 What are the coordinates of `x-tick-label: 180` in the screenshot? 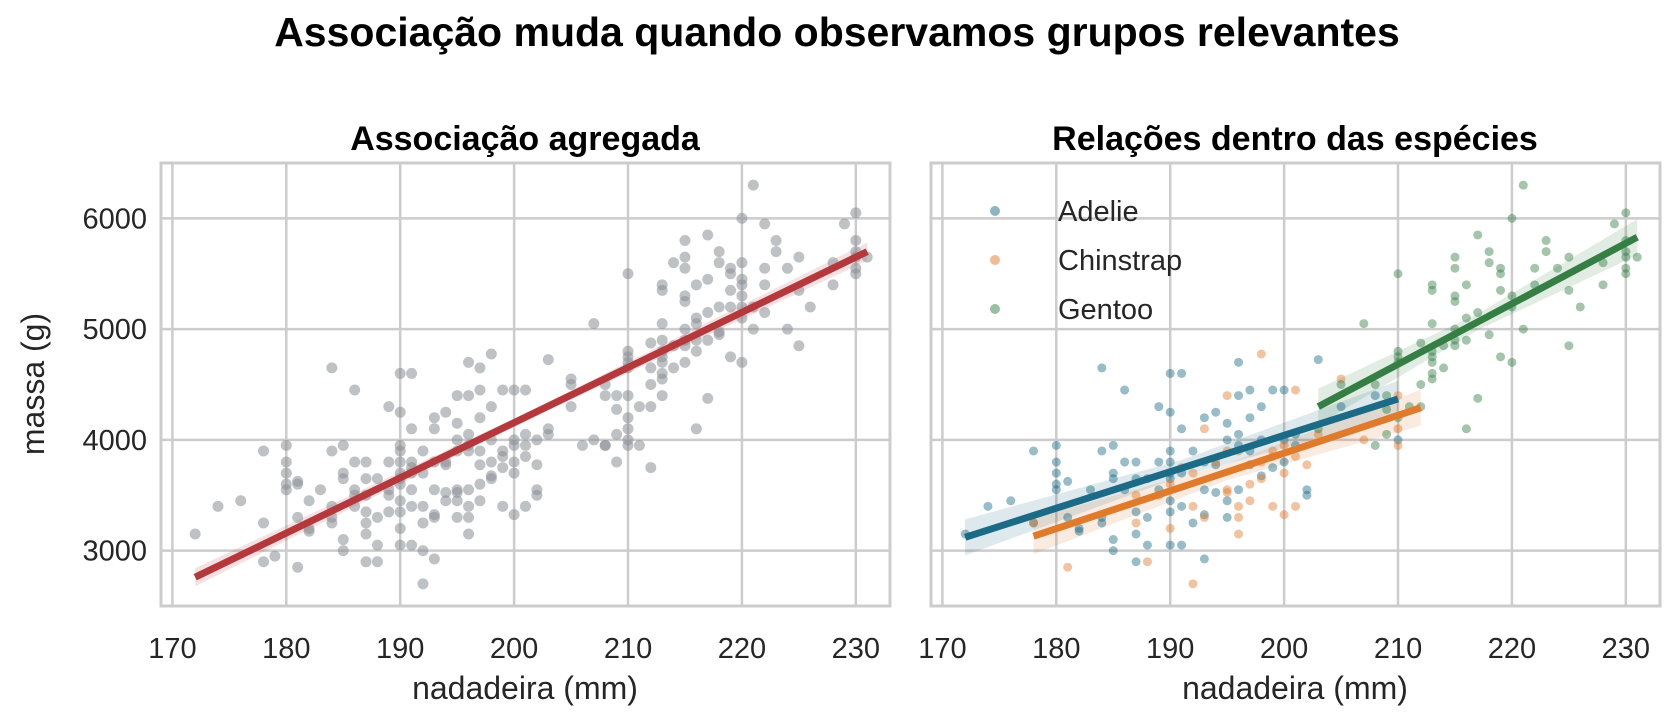 It's located at (1056, 649).